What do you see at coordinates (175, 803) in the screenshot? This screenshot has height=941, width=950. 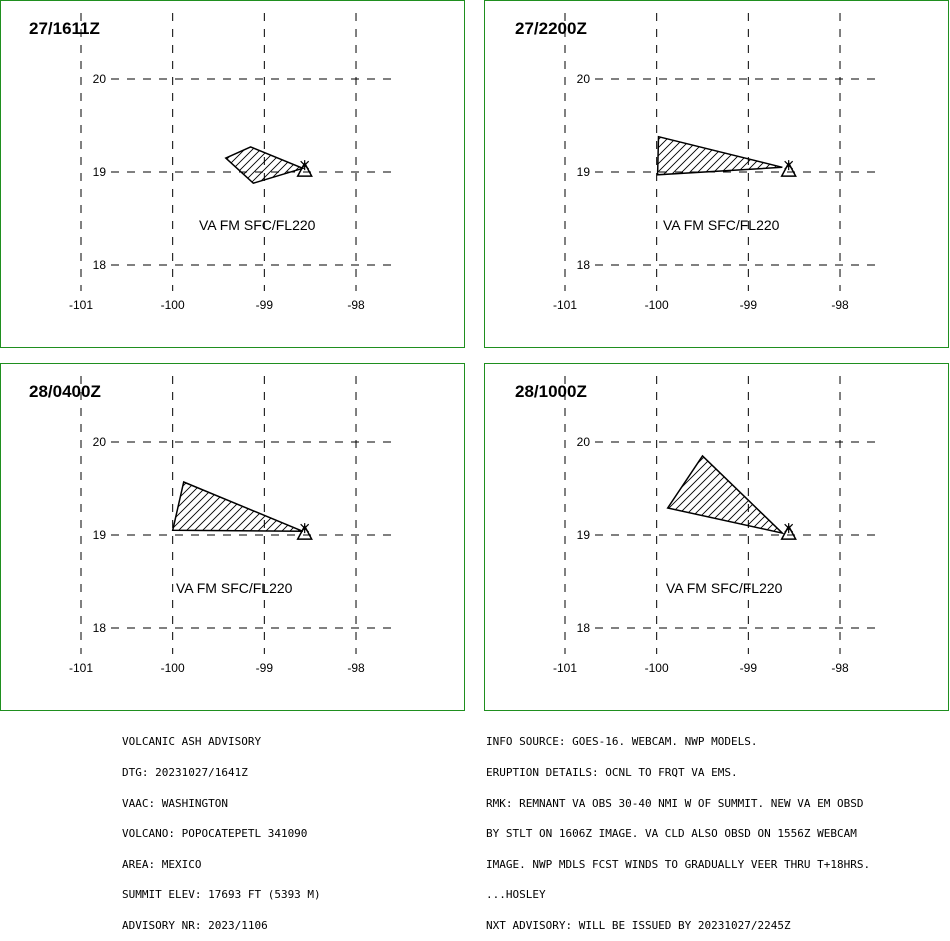 I see `advisory-line: VAAC: WASHINGTON` at bounding box center [175, 803].